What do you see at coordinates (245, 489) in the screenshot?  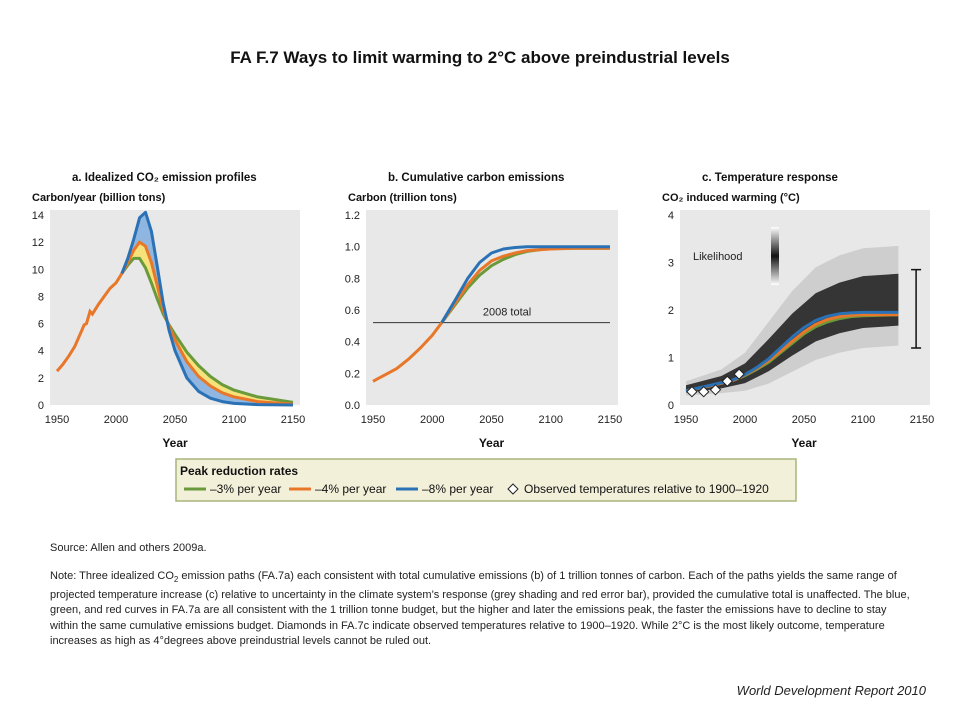 I see `legend-label-green: –3% per year` at bounding box center [245, 489].